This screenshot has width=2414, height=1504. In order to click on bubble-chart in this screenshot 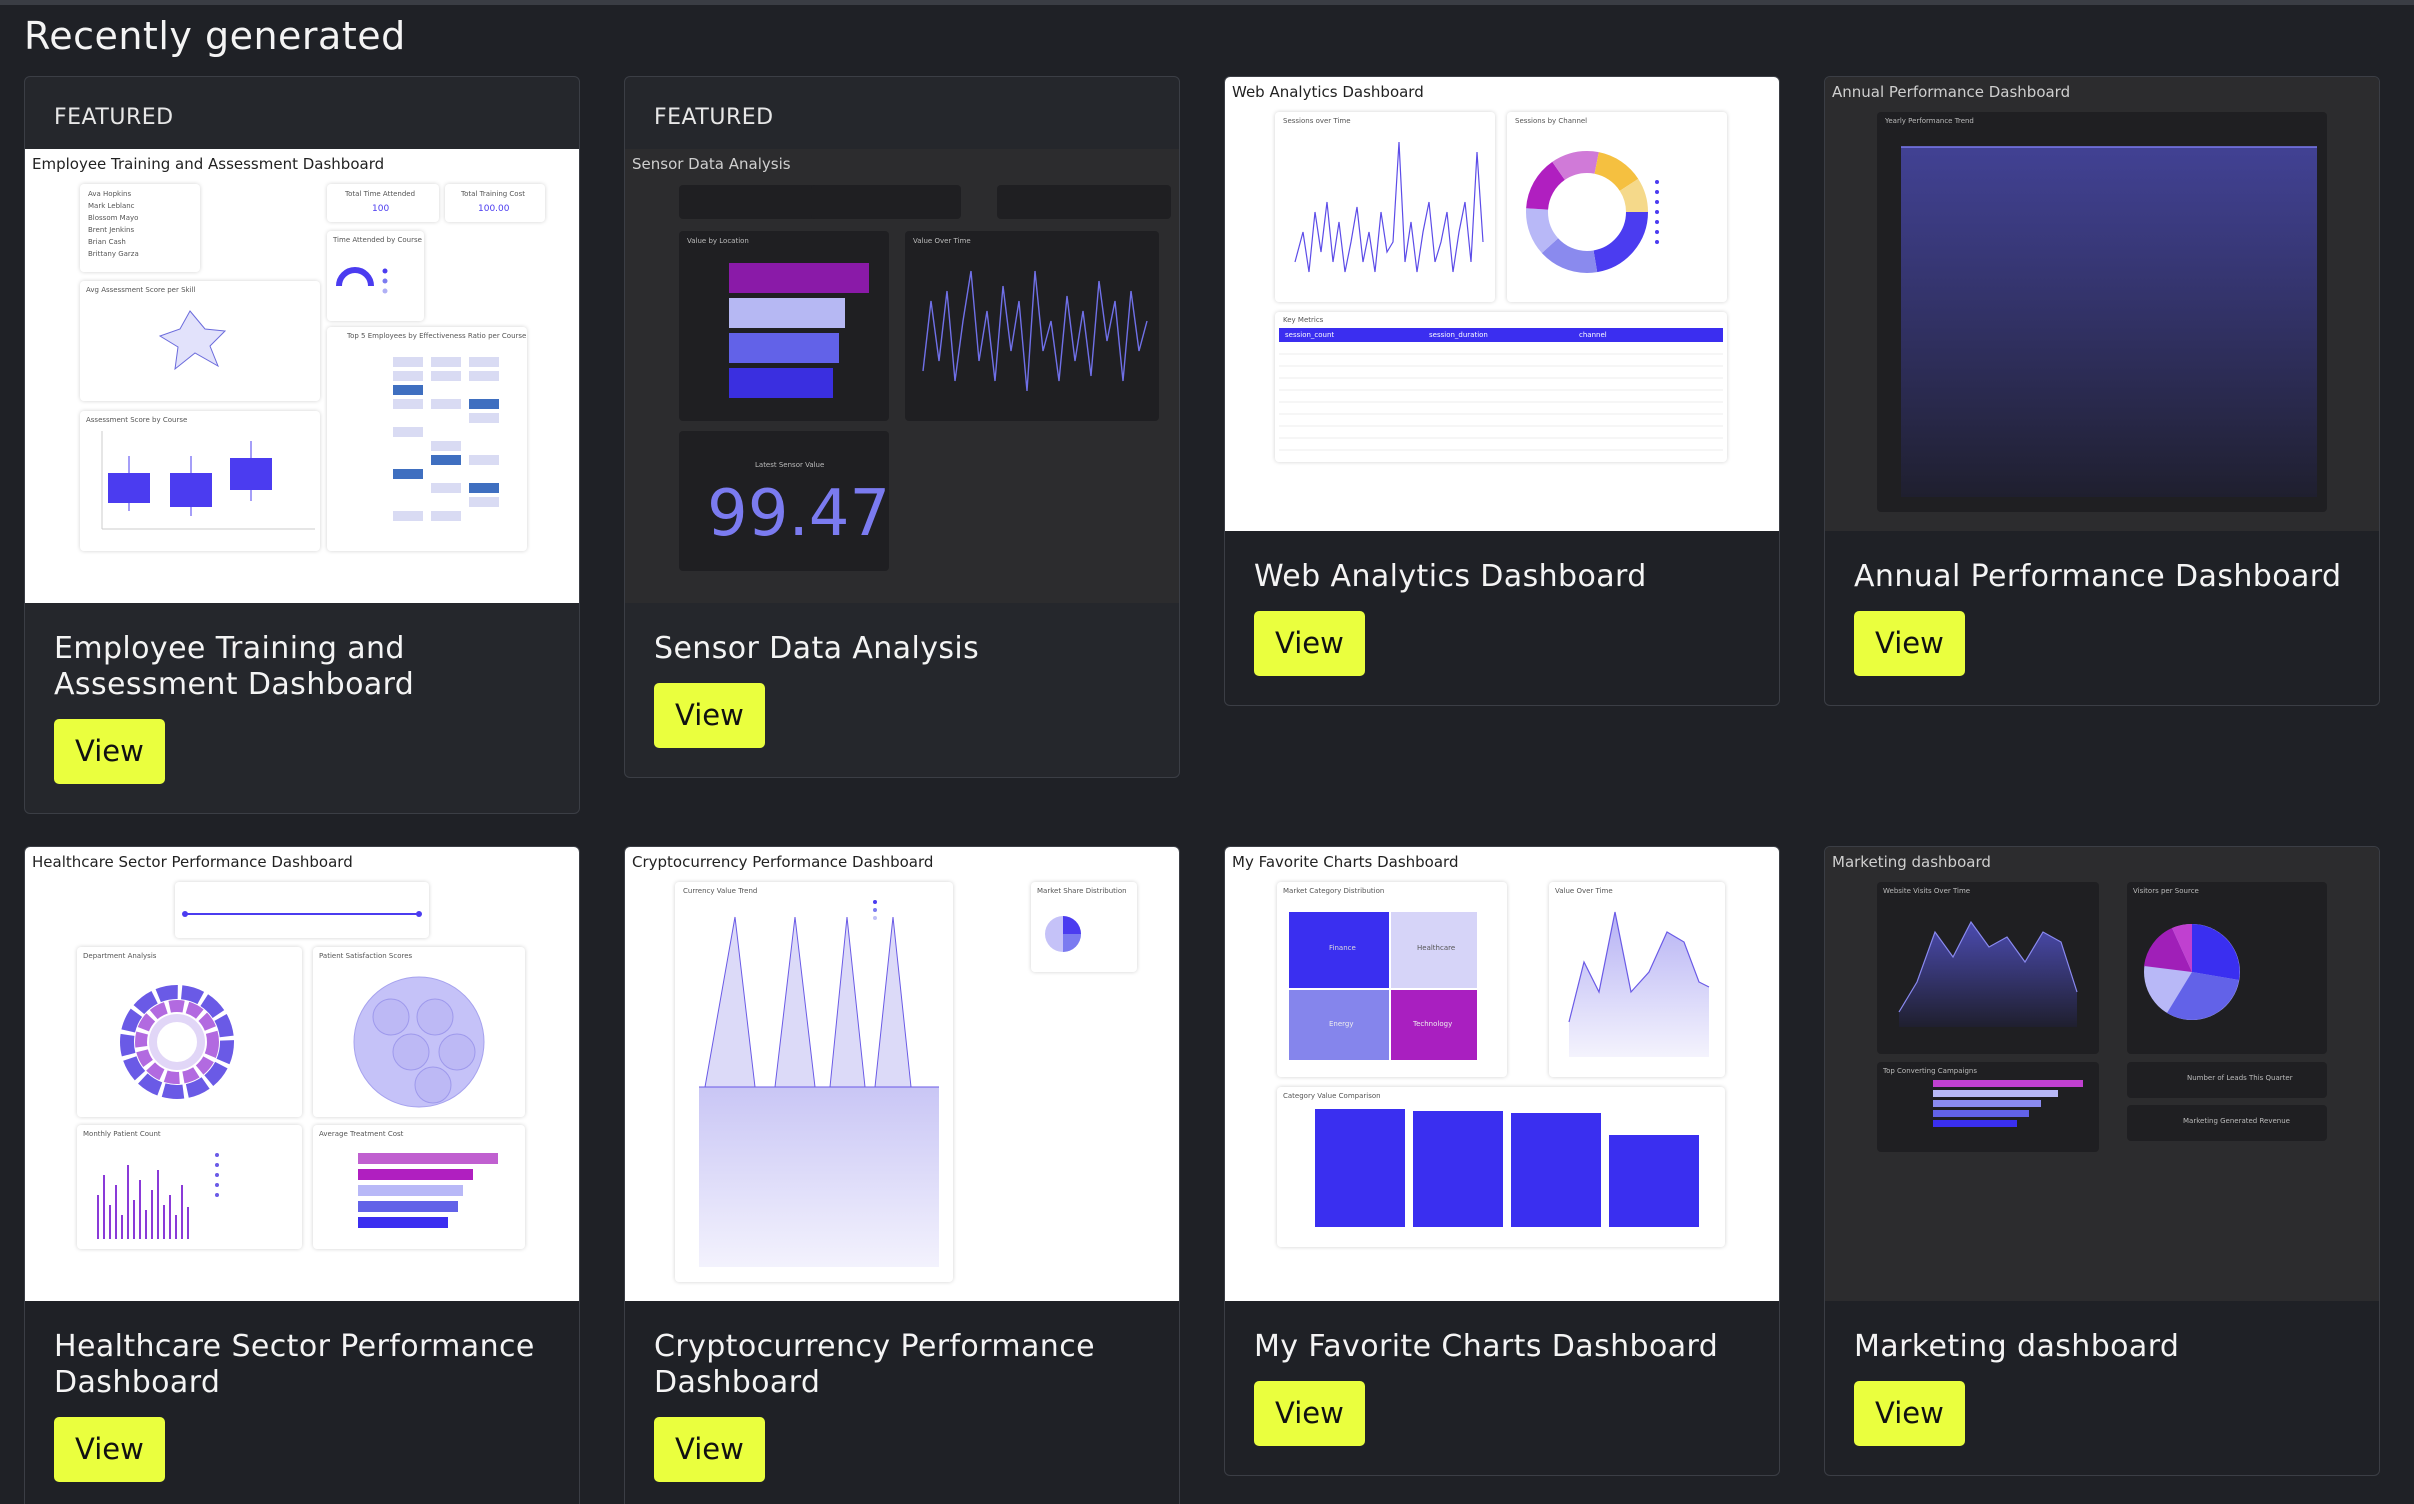, I will do `click(419, 1042)`.